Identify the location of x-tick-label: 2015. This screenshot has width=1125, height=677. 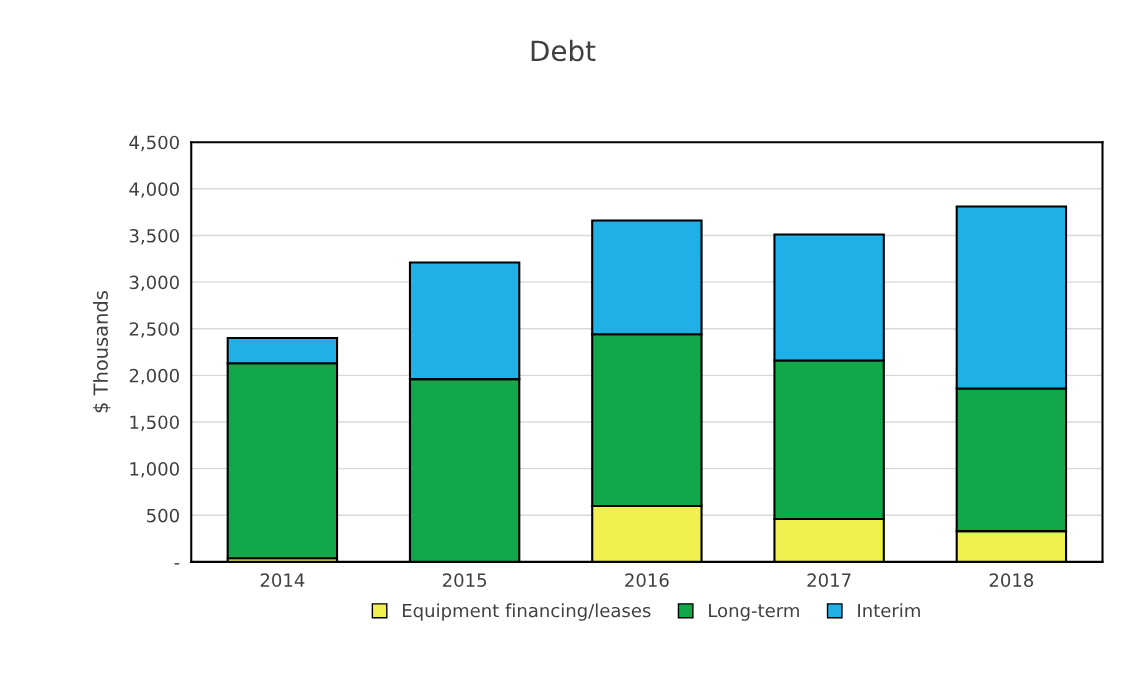
(464, 580).